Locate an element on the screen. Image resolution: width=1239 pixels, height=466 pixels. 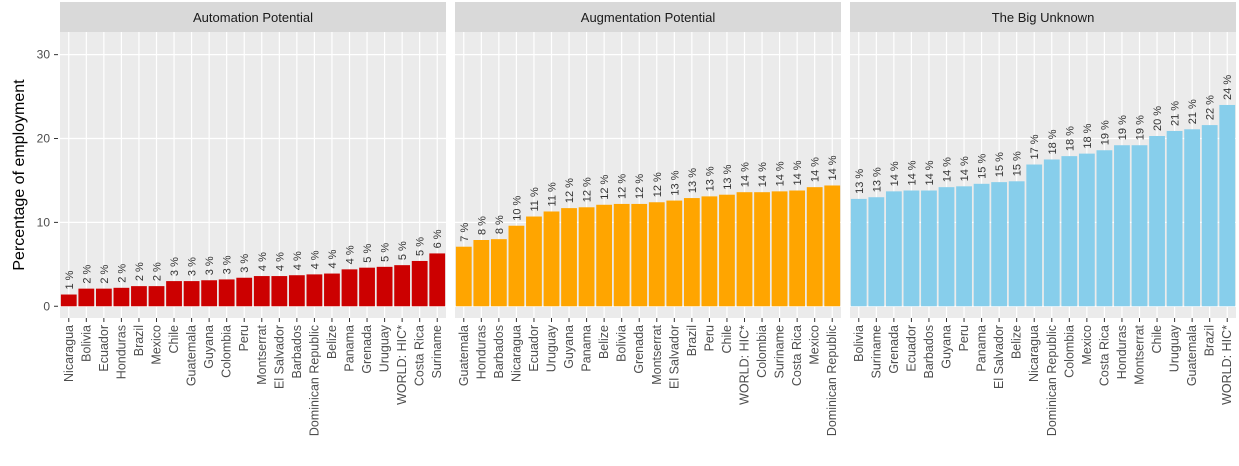
x-tick-label: El Salvador is located at coordinates (674, 357).